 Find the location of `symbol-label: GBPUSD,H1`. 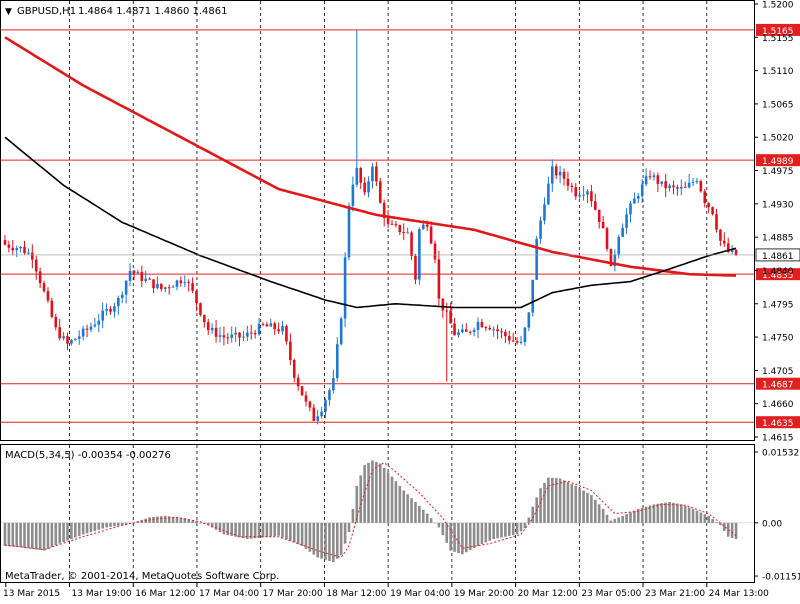

symbol-label: GBPUSD,H1 is located at coordinates (46, 11).